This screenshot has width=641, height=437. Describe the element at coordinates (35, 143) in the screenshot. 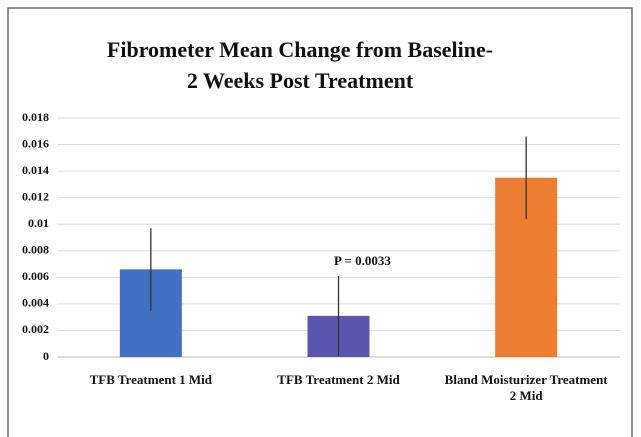

I see `y-tick-label: 0.016` at that location.